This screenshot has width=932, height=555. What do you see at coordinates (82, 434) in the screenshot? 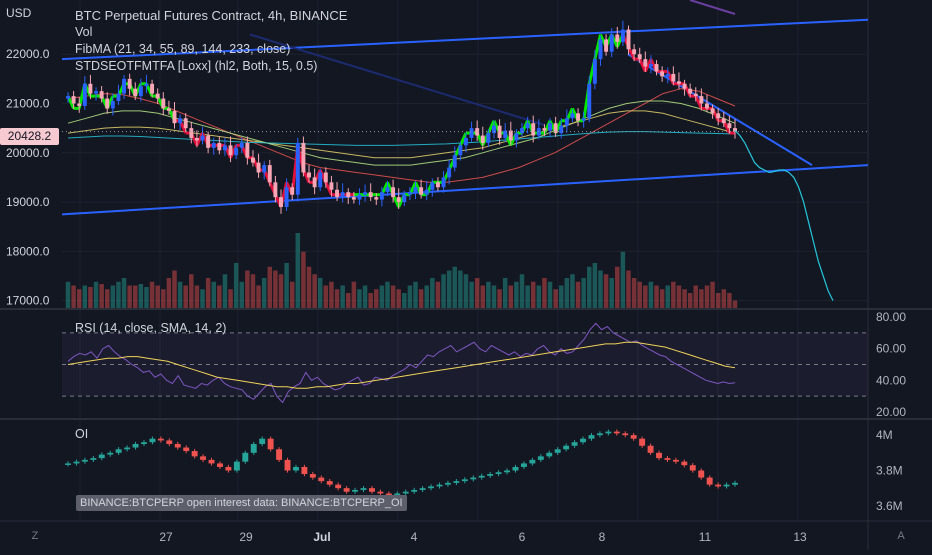
I see `oi-label: OI` at bounding box center [82, 434].